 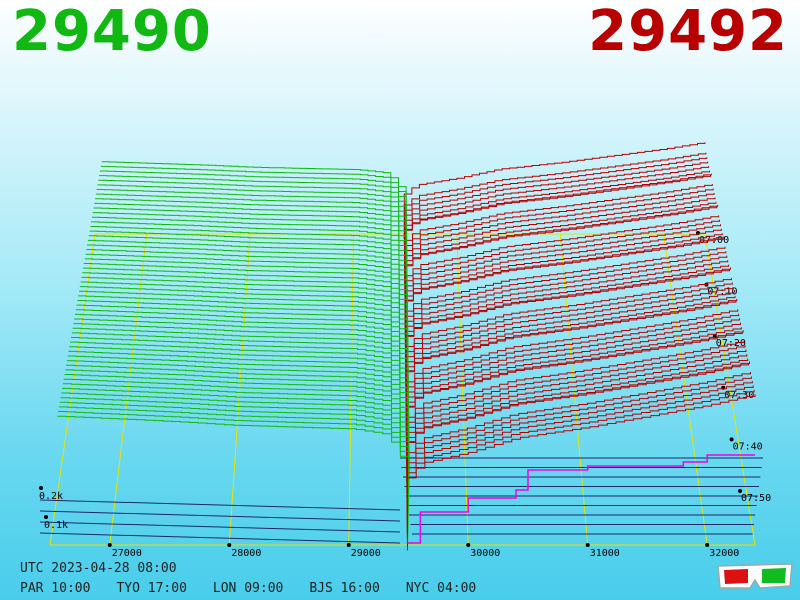 I want to click on depth-tick-label: 0.1k, so click(x=56, y=525).